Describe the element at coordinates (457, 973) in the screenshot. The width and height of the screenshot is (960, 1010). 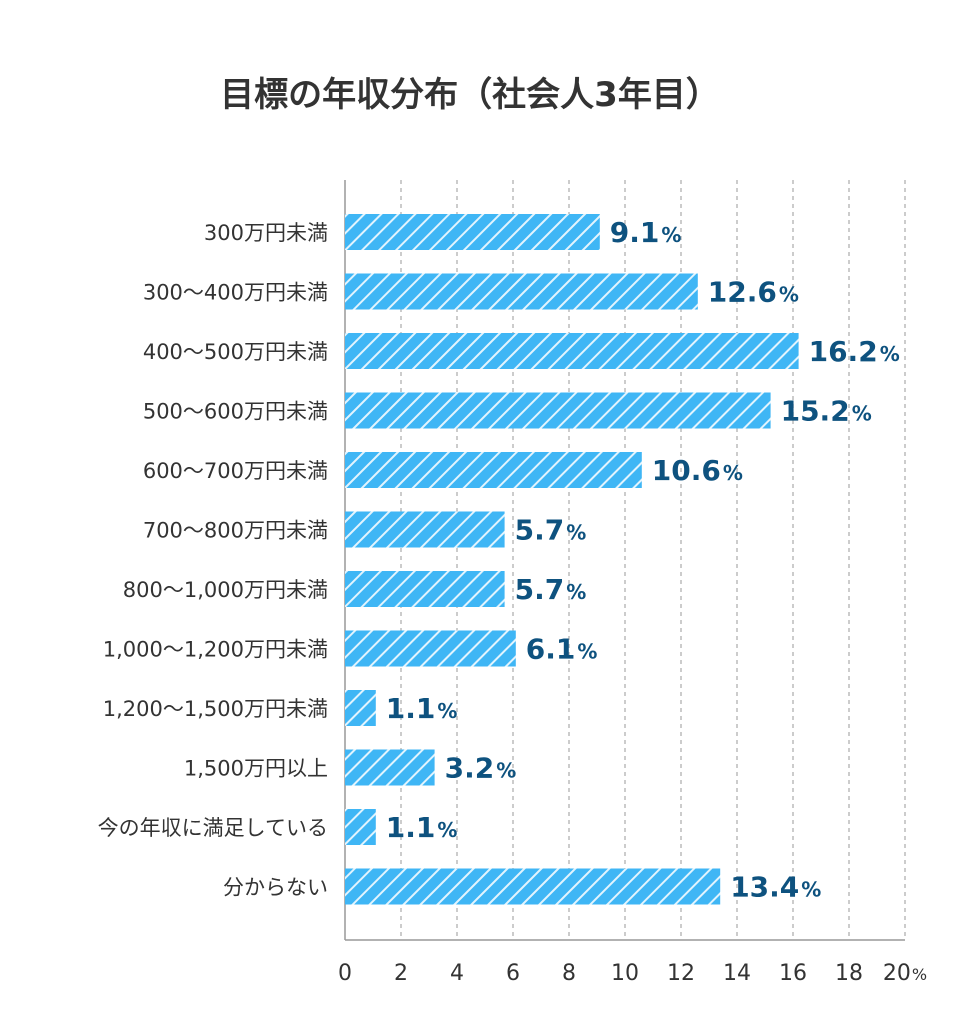
I see `x-tick-label: 4` at that location.